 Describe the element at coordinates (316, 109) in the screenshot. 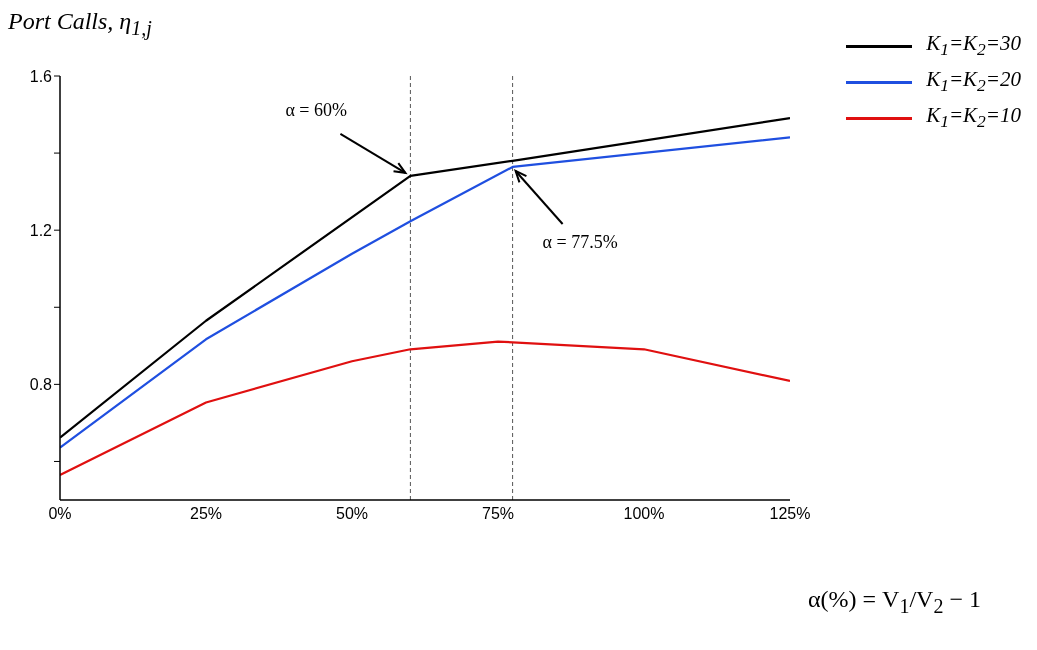

I see `annotation: α = 60%` at that location.